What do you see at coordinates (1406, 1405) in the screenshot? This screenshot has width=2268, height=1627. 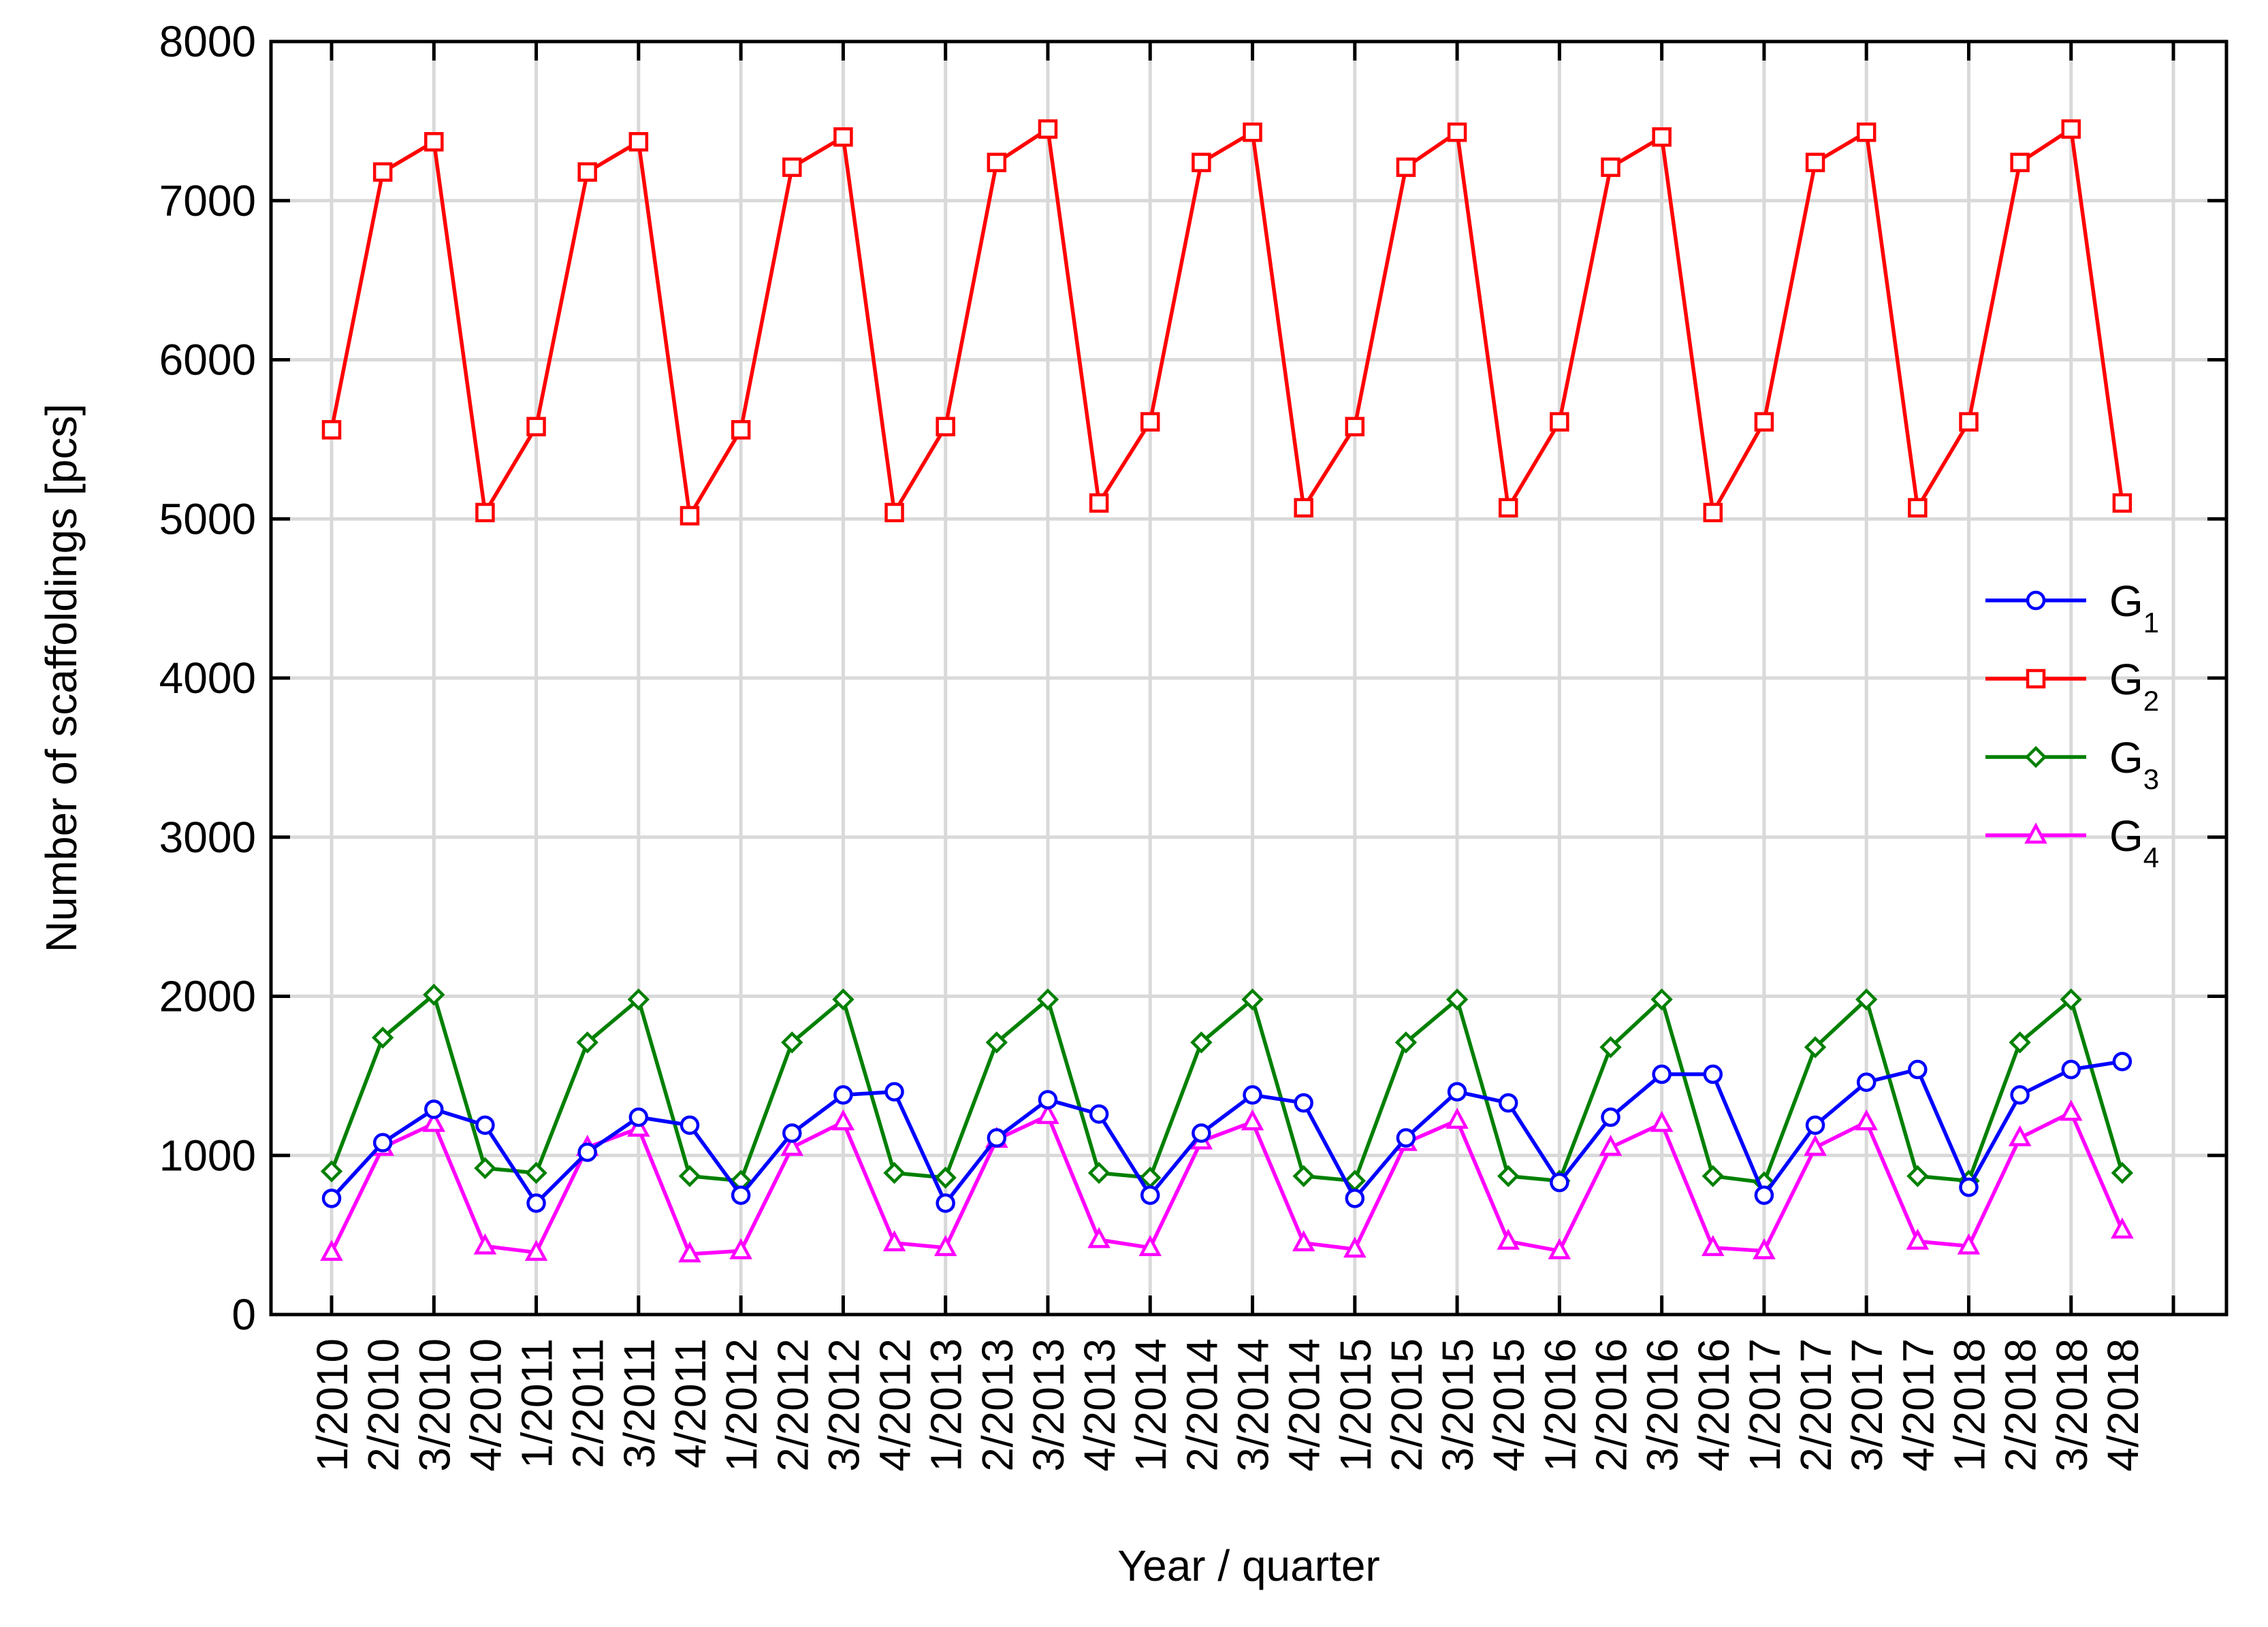 I see `x-tick-label: 2/2015` at bounding box center [1406, 1405].